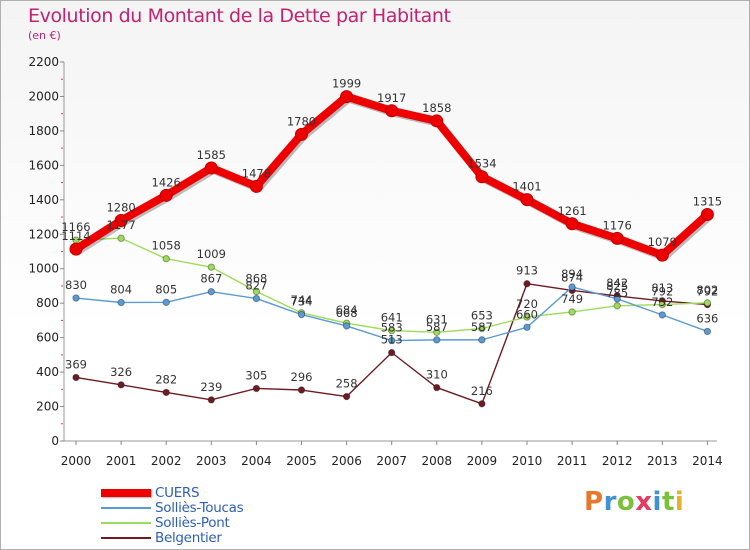 The height and width of the screenshot is (550, 750). I want to click on y-tick-label: 200, so click(47, 407).